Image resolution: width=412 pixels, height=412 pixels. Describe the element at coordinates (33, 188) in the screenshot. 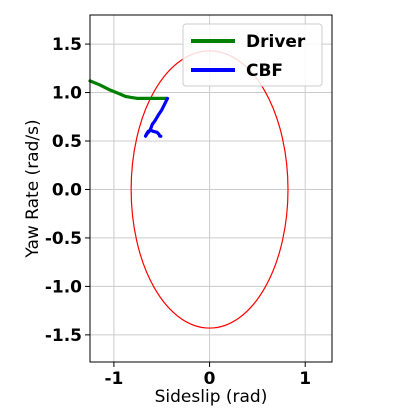

I see `y-axis-label: Yaw Rate (rad/s)` at that location.